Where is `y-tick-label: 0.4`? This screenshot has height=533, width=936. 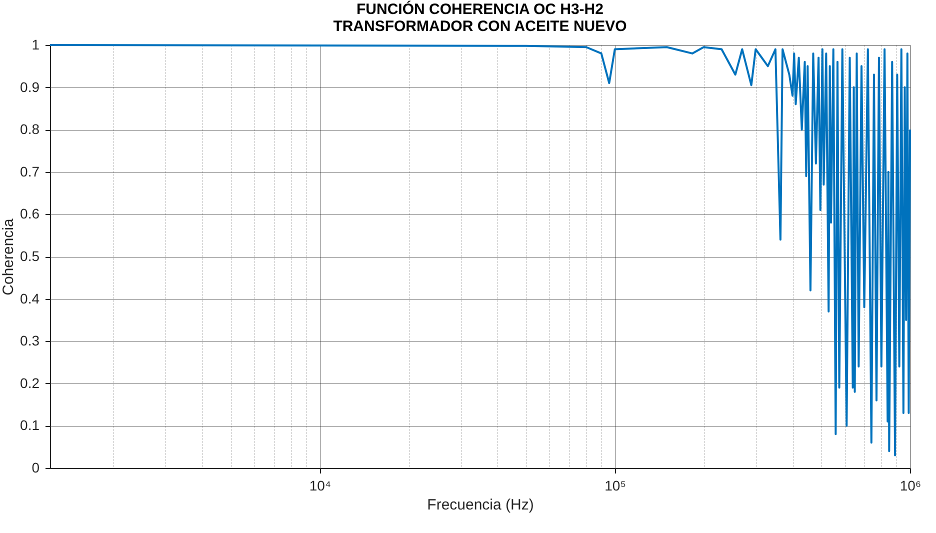
y-tick-label: 0.4 is located at coordinates (30, 298).